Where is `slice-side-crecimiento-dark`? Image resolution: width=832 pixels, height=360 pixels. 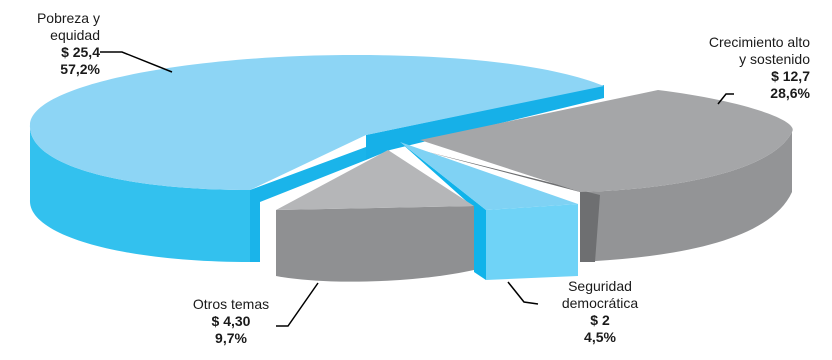 slice-side-crecimiento-dark is located at coordinates (510, 206).